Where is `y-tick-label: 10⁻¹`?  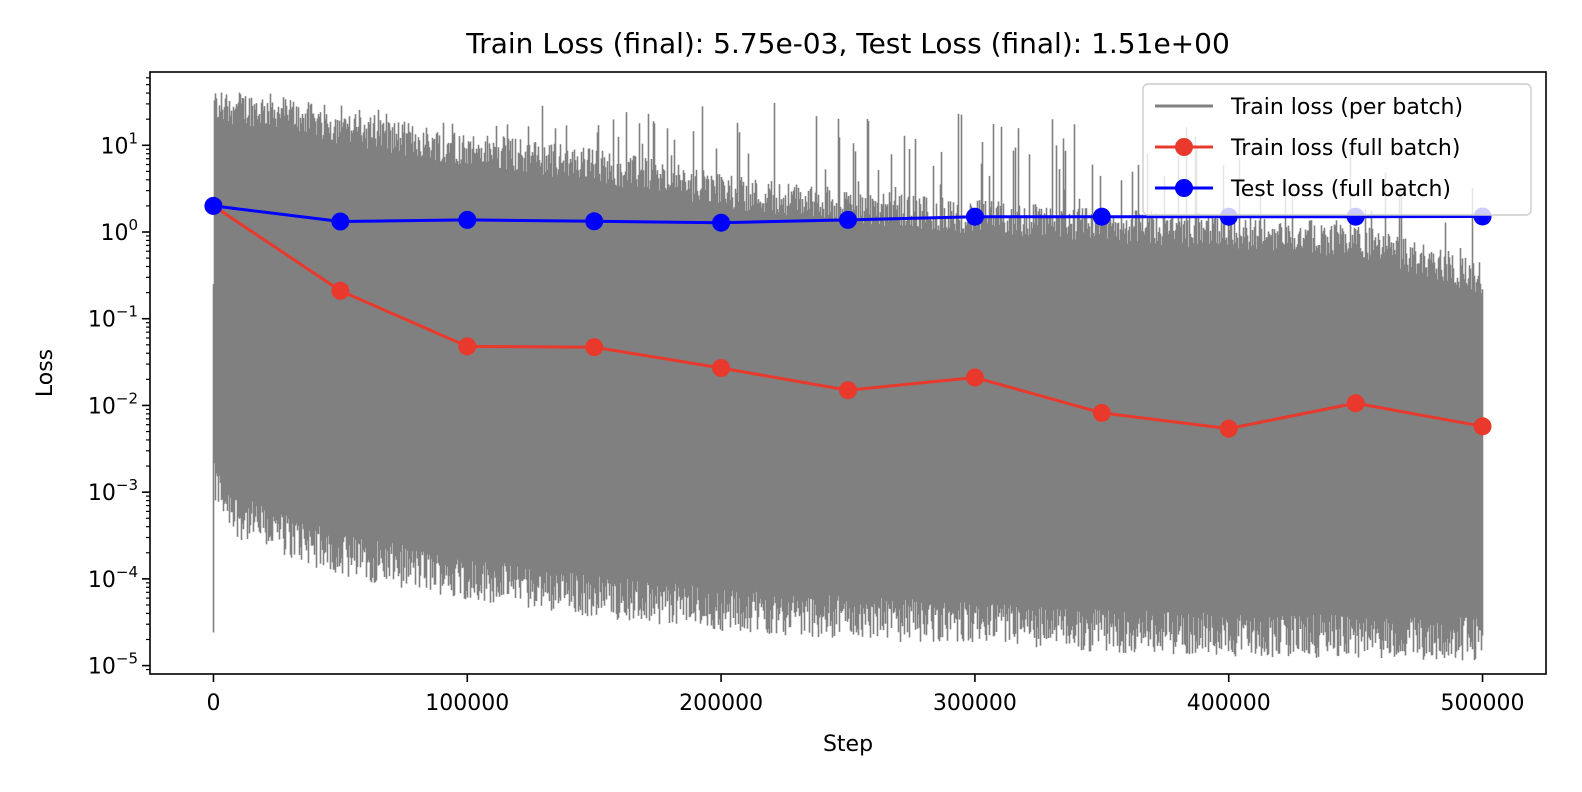 y-tick-label: 10⁻¹ is located at coordinates (113, 318).